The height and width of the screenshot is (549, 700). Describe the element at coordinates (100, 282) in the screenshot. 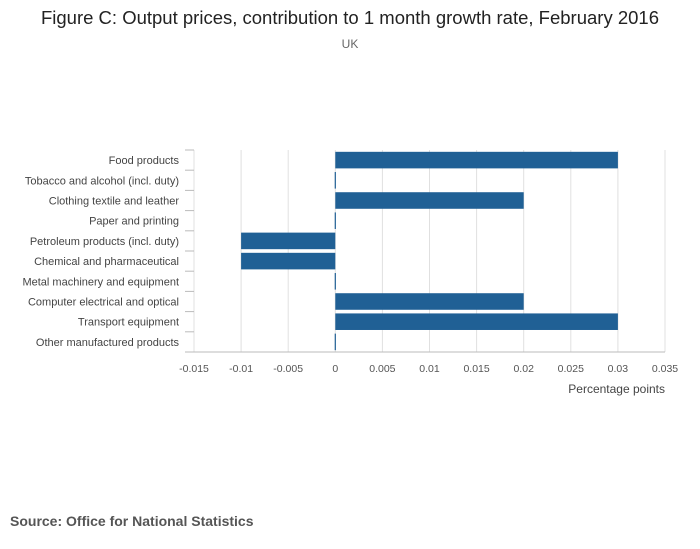

I see `category-label: Metal machinery and equipment` at that location.